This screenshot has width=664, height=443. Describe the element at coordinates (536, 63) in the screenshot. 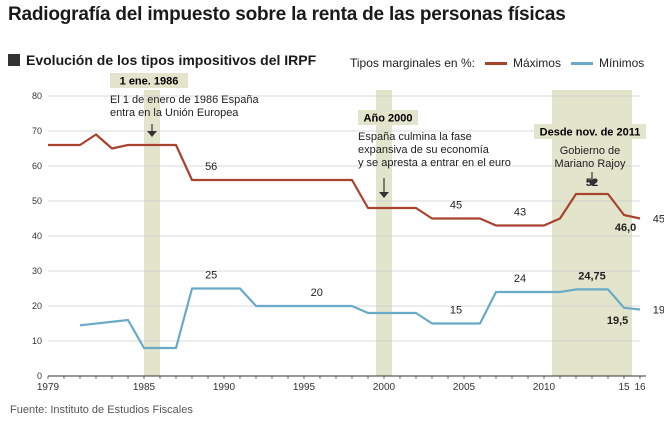

I see `legend-max-label: Máximos` at that location.